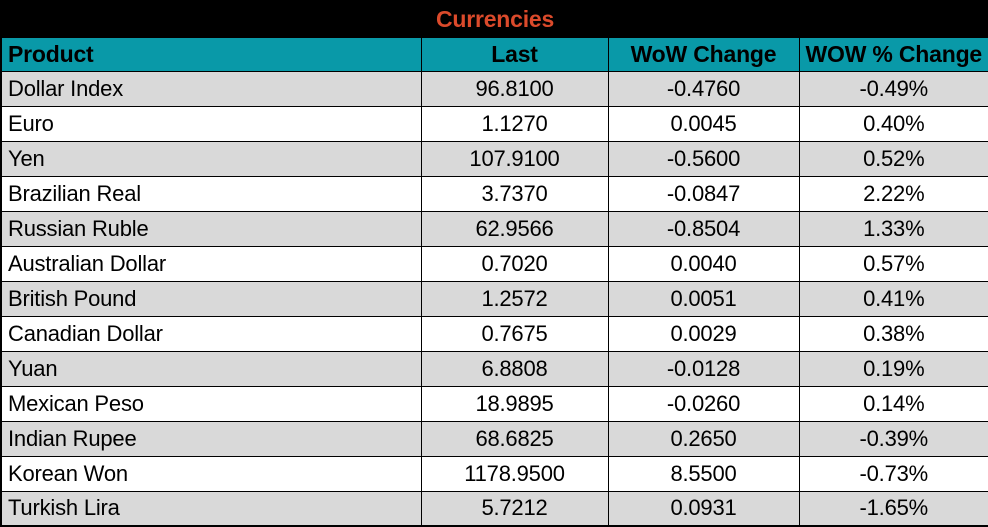 The height and width of the screenshot is (527, 988). I want to click on table-row: Korean Won 1178.9500 8.5500 -0.73%, so click(494, 473).